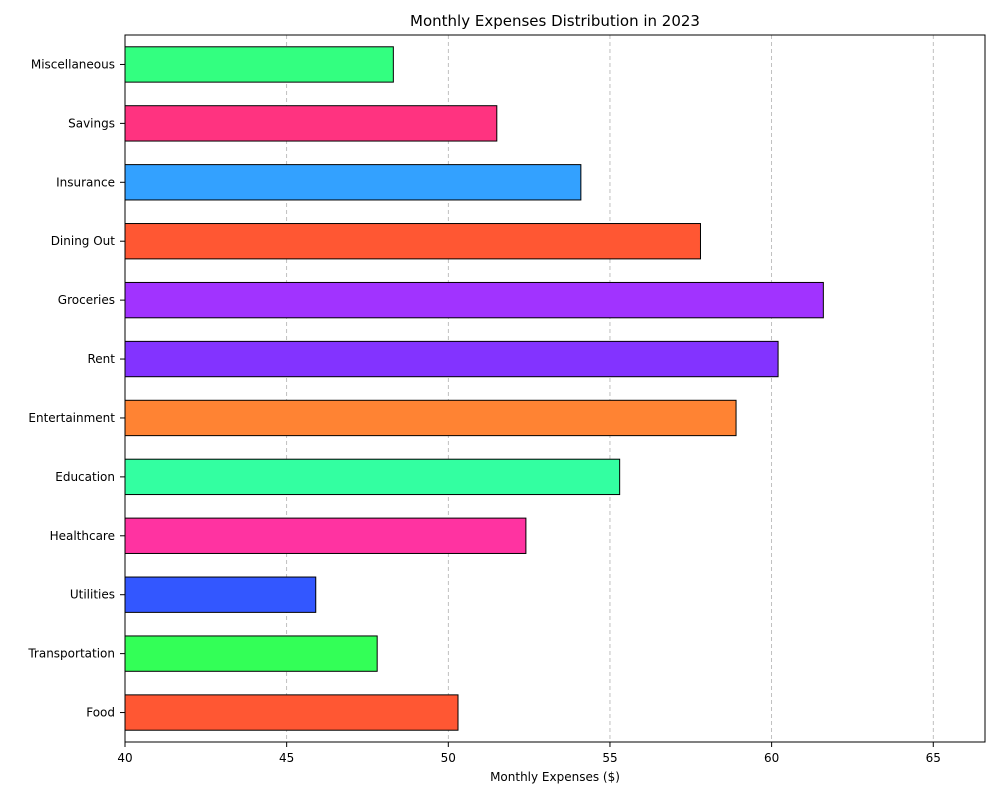 This screenshot has width=1000, height=800. Describe the element at coordinates (124, 758) in the screenshot. I see `x-tick-label: 40` at that location.